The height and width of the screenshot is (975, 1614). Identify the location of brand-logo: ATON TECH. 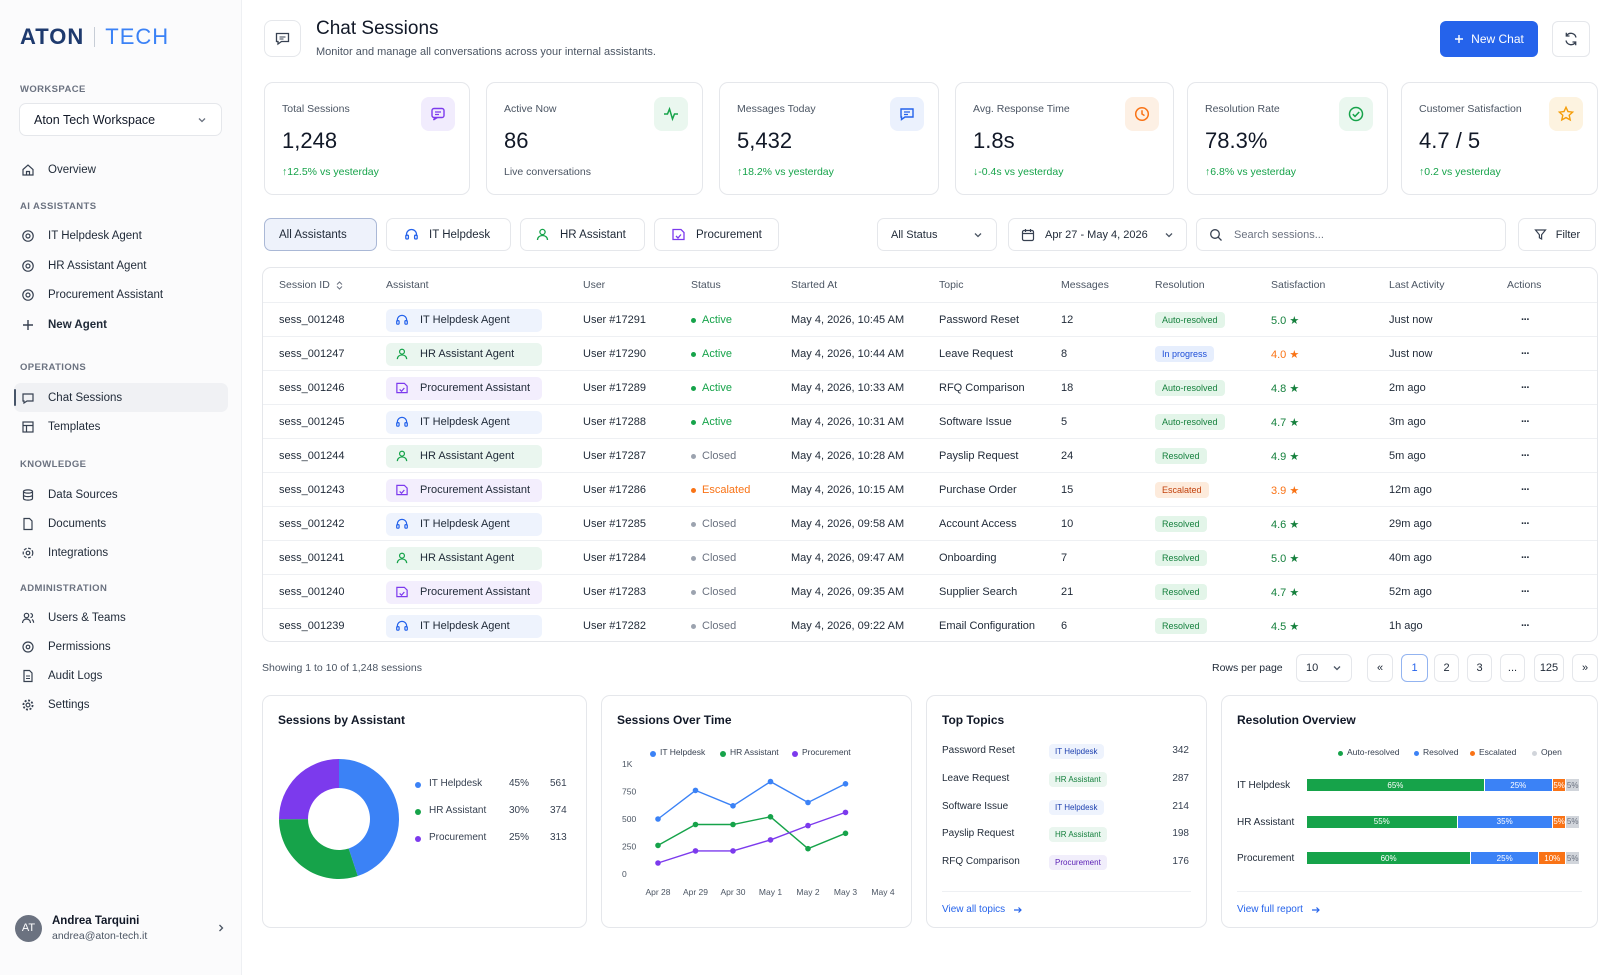
(94, 37).